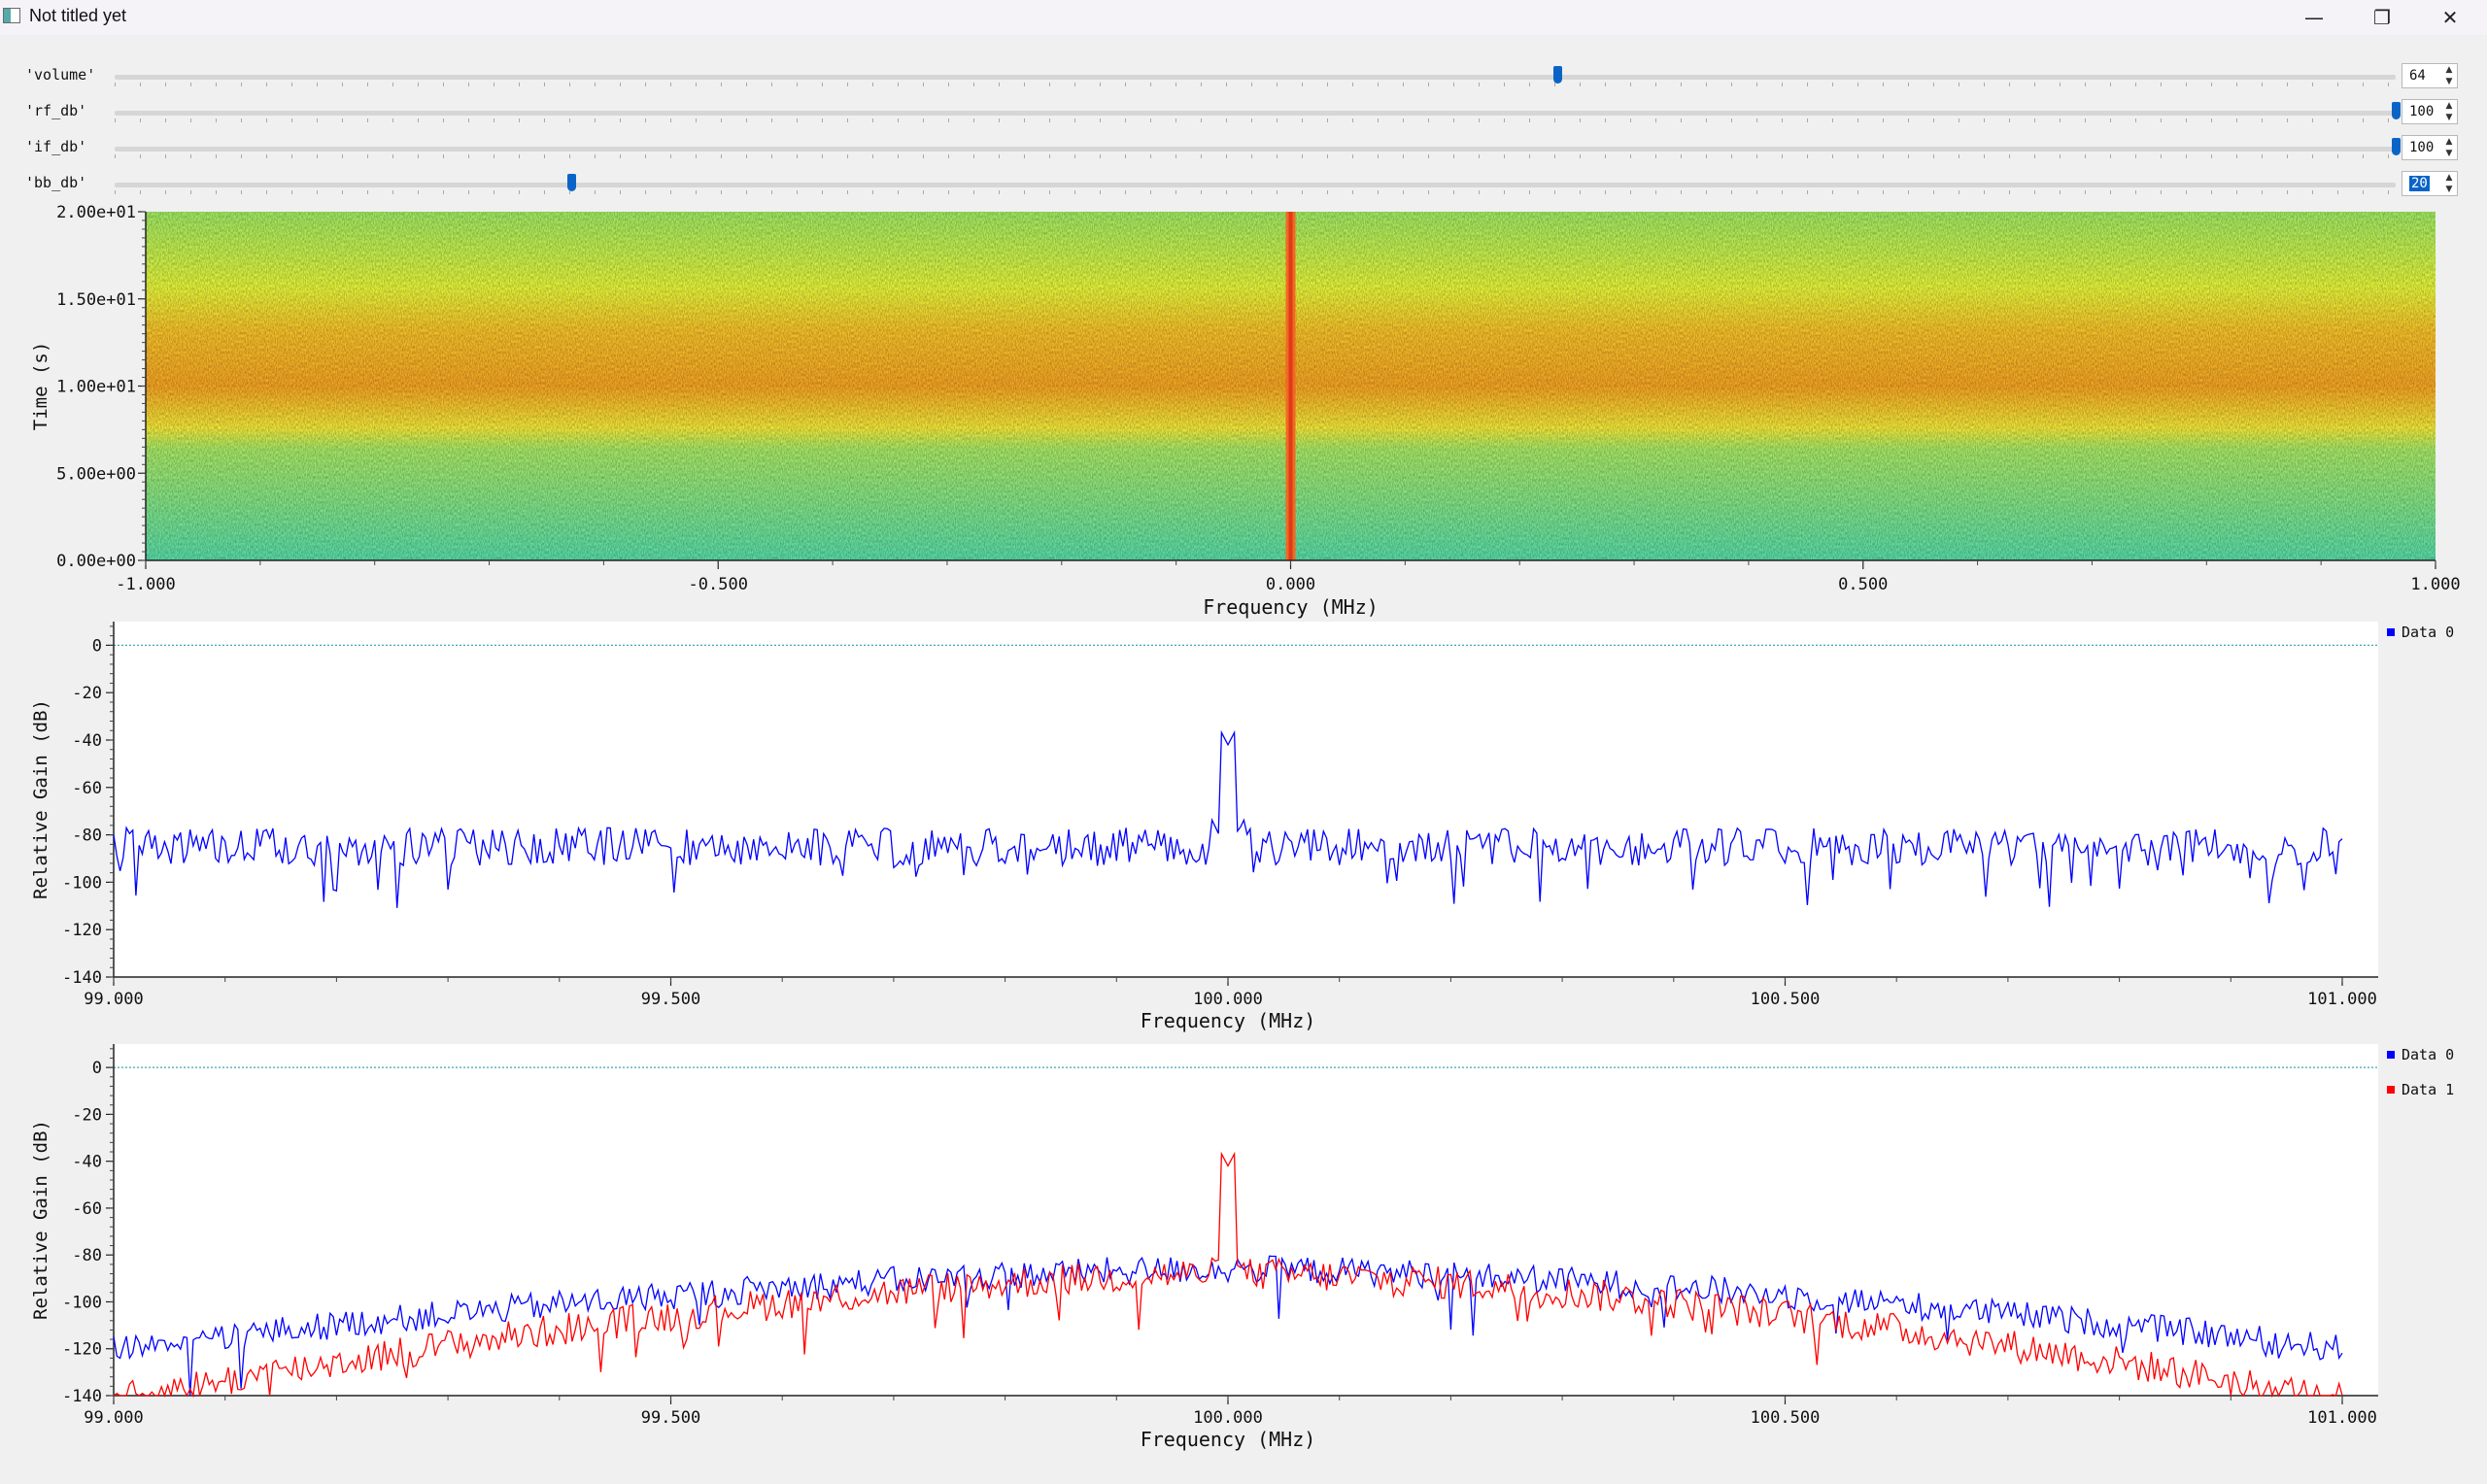  I want to click on bb-db-spinbox: 20 ▲ ▼, so click(2430, 183).